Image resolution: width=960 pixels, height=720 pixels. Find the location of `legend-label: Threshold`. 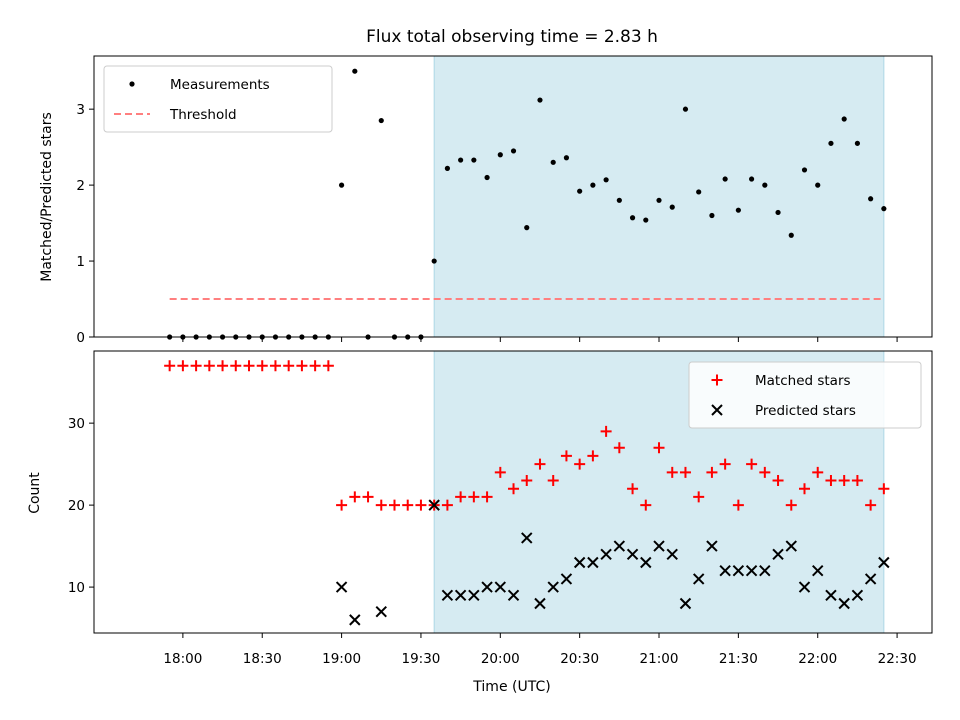

legend-label: Threshold is located at coordinates (203, 115).